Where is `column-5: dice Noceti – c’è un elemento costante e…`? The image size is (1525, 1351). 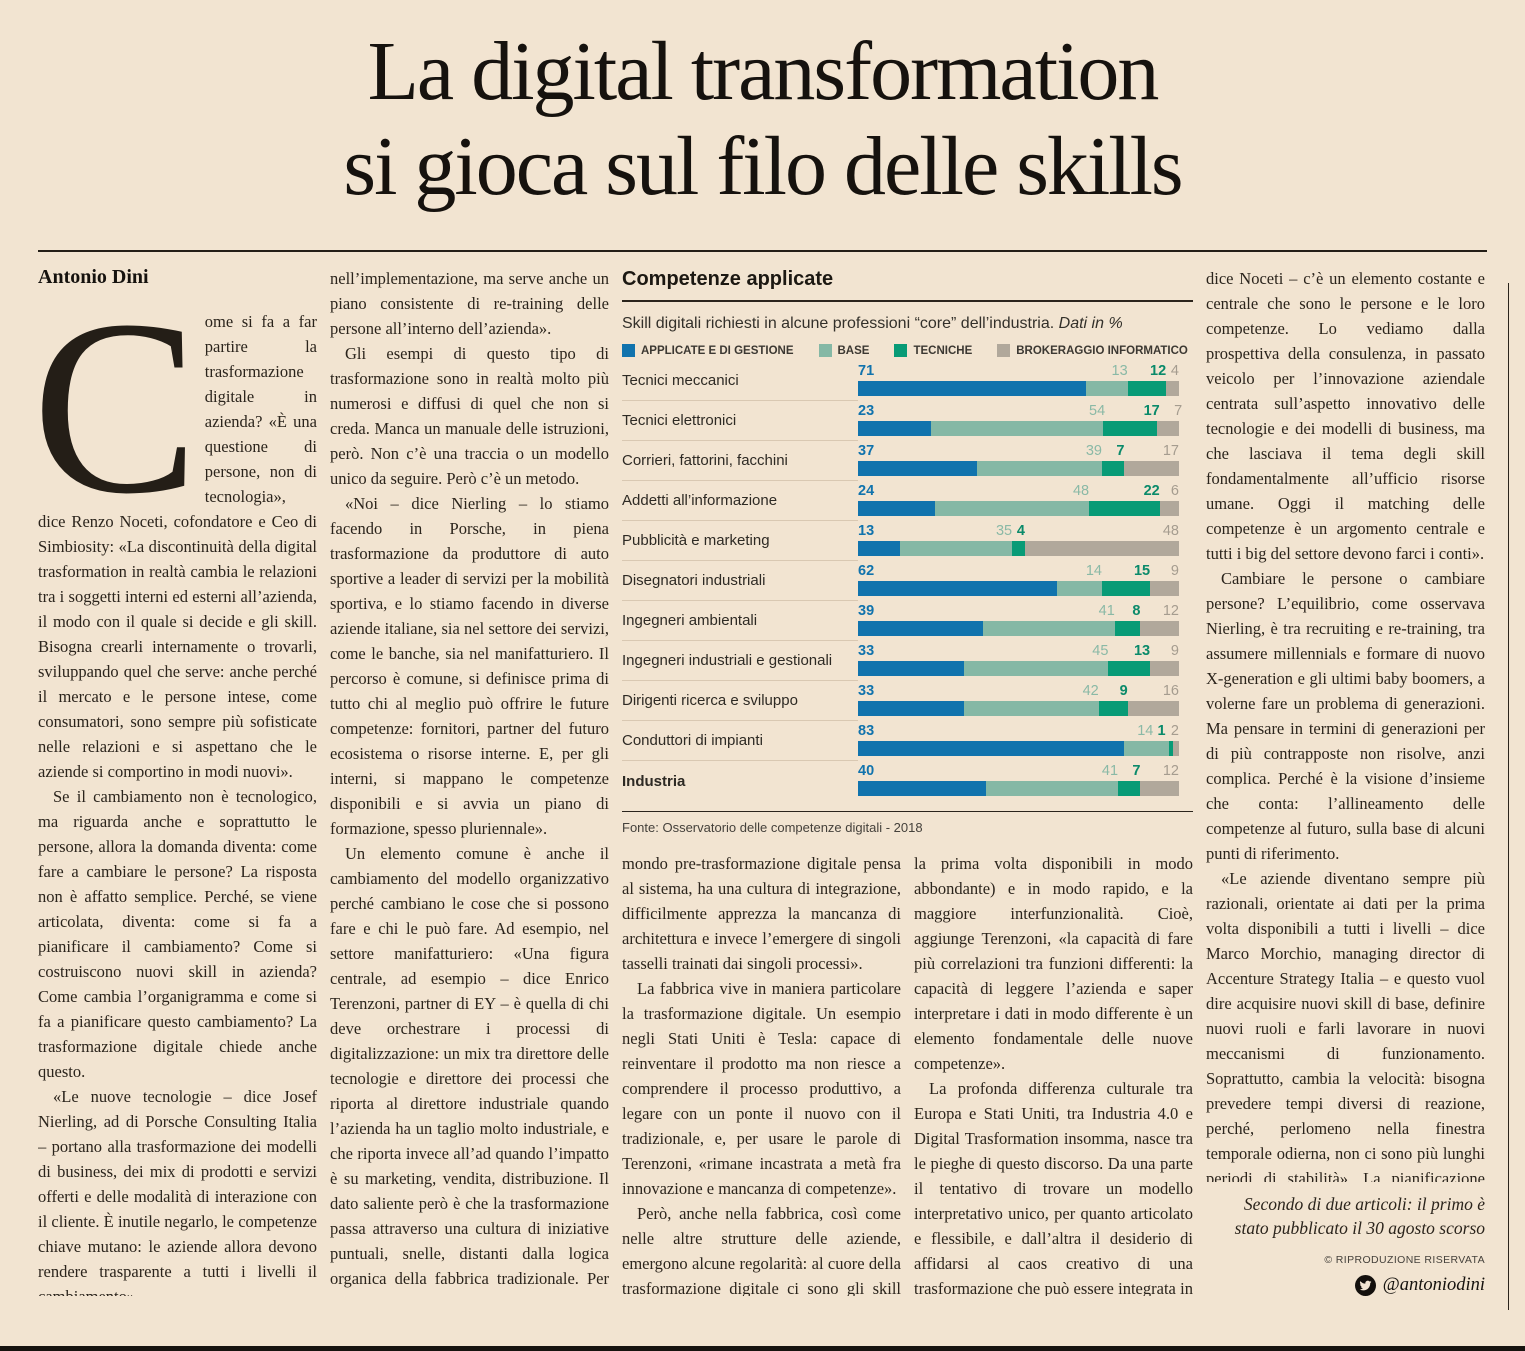
column-5: dice Noceti – c’è un elemento costante e… is located at coordinates (1345, 781).